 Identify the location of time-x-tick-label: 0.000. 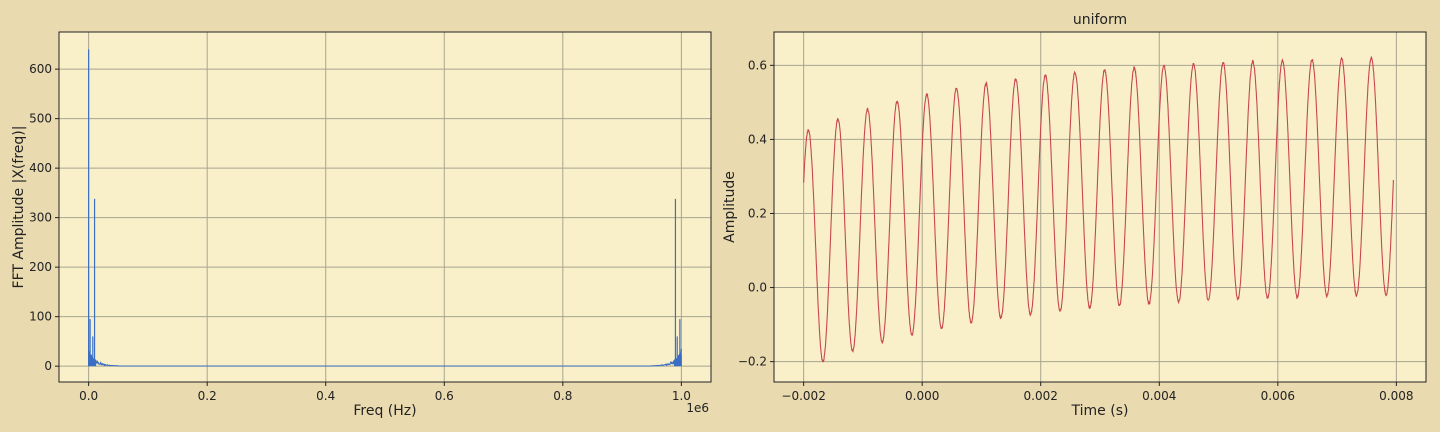
(922, 396).